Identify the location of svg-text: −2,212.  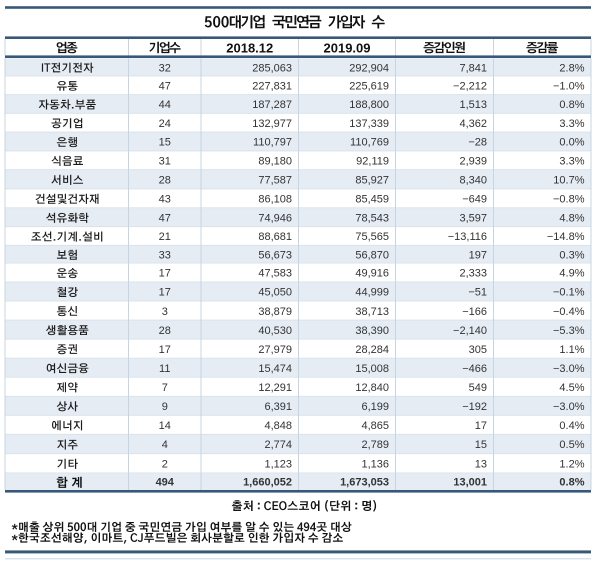
(470, 86).